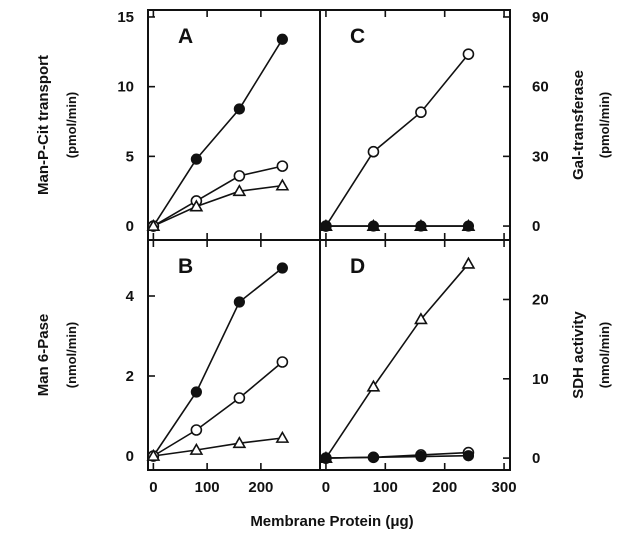 The height and width of the screenshot is (538, 641). What do you see at coordinates (125, 17) in the screenshot?
I see `y-tick-label: 15` at bounding box center [125, 17].